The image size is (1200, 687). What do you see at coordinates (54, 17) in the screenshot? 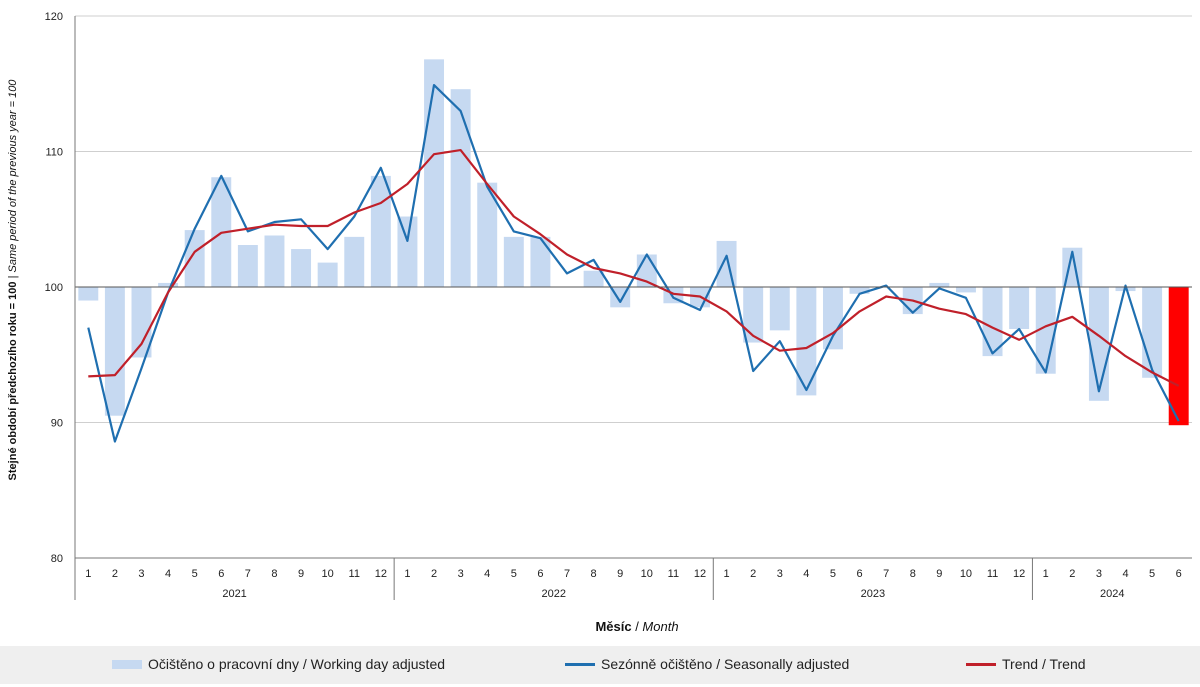
I see `y-tick-label: 120` at bounding box center [54, 17].